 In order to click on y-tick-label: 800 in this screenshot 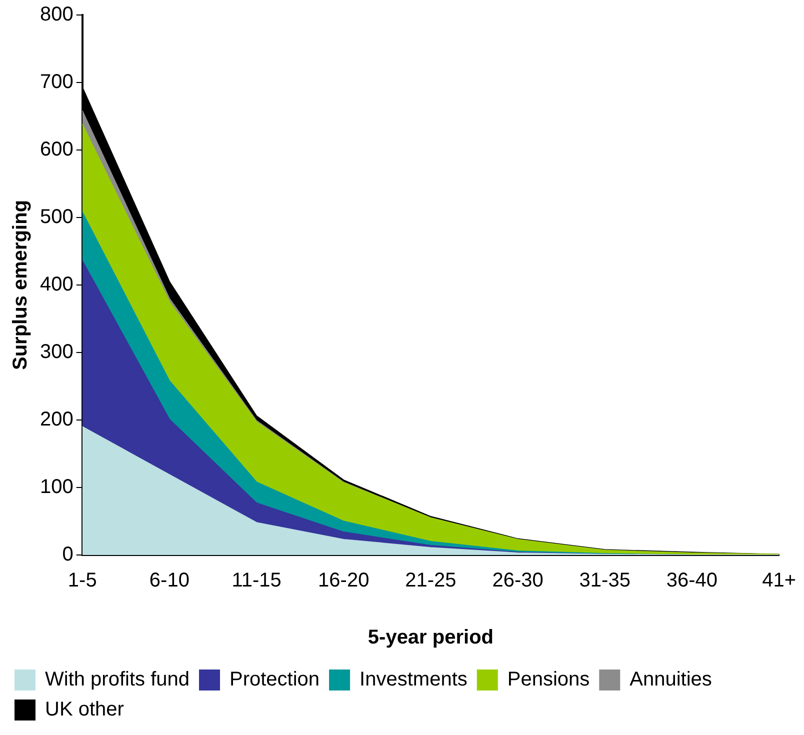, I will do `click(57, 15)`.